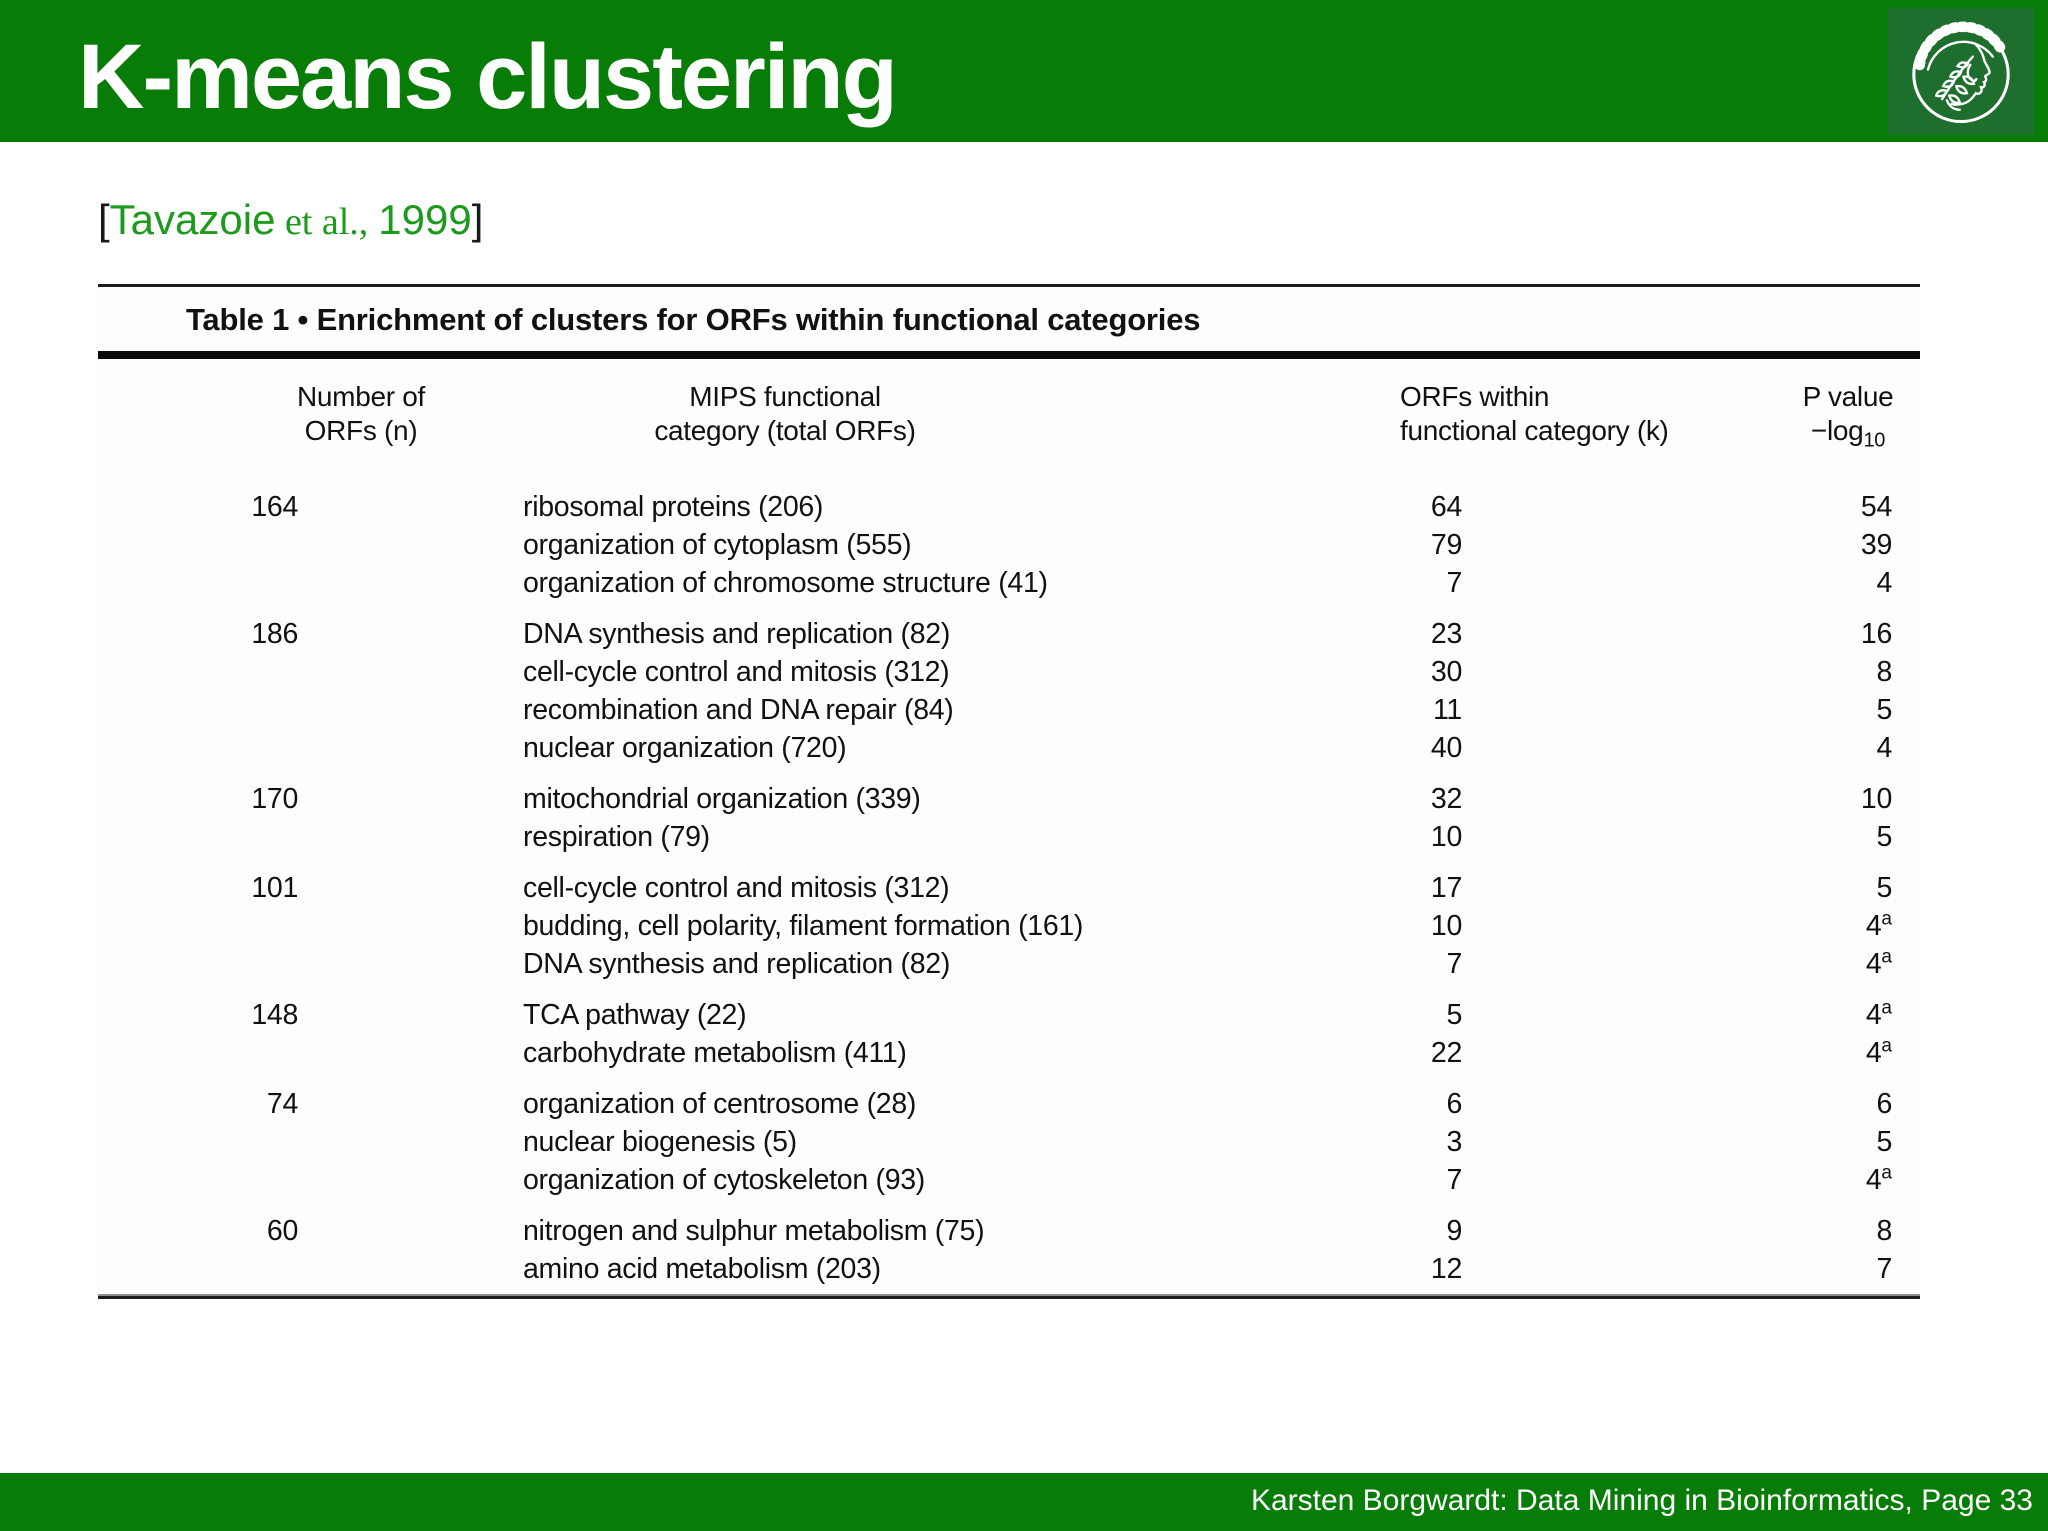  I want to click on table-row: 164 ribosomal proteins (206) 64 54, so click(1009, 498).